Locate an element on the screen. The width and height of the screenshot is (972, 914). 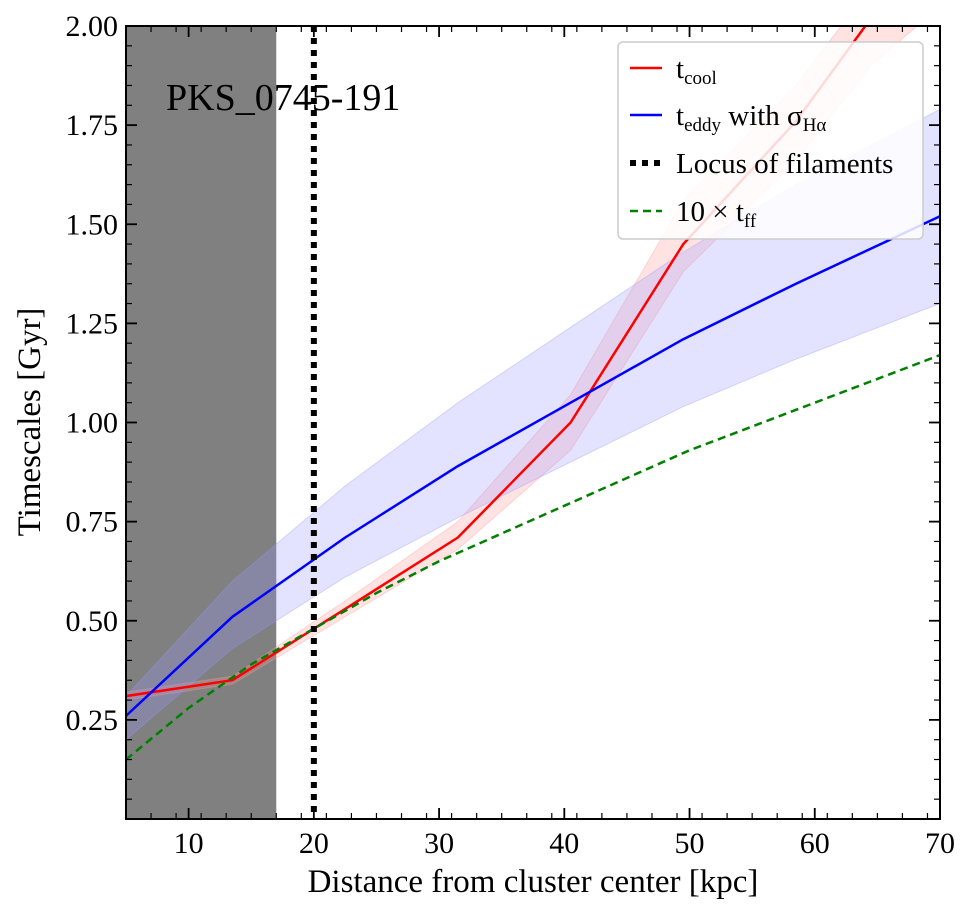
legend-label-teddy: teddy with σHα is located at coordinates (751, 118).